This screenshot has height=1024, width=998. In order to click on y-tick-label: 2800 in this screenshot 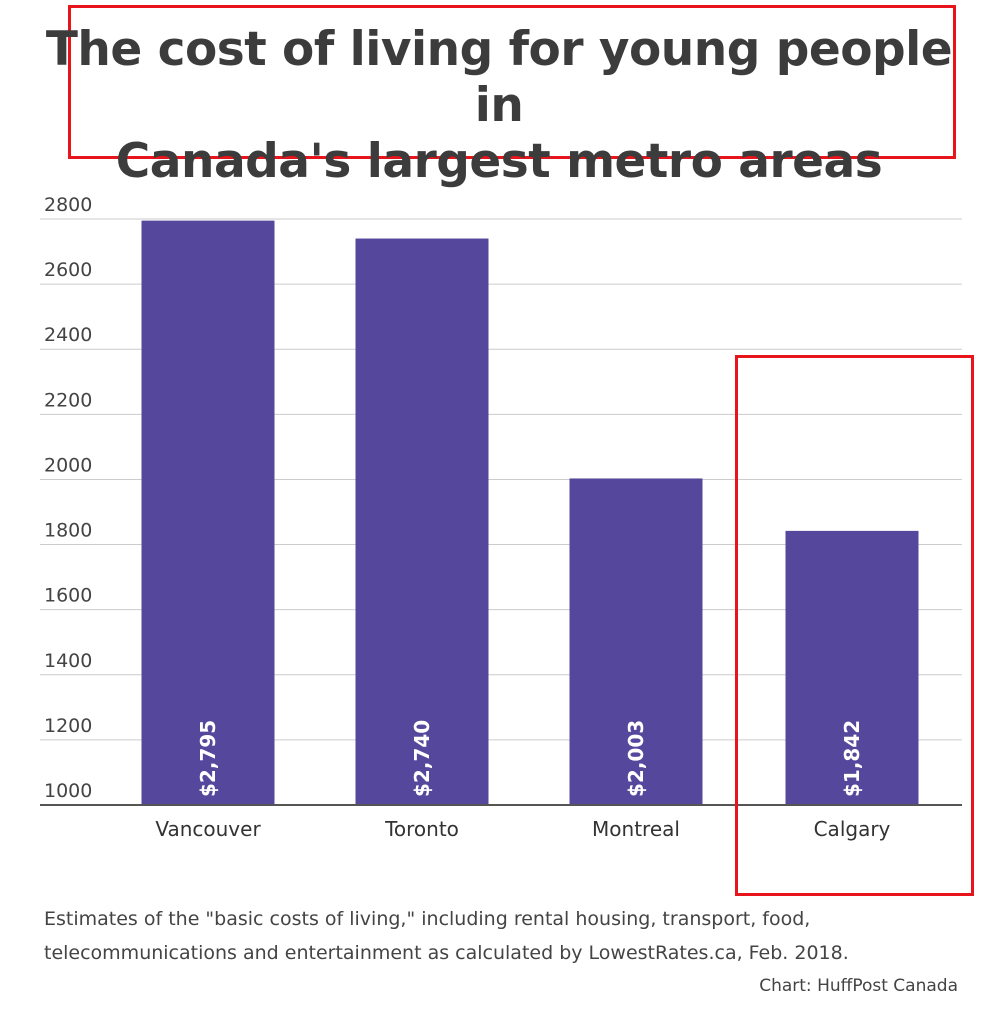, I will do `click(68, 205)`.